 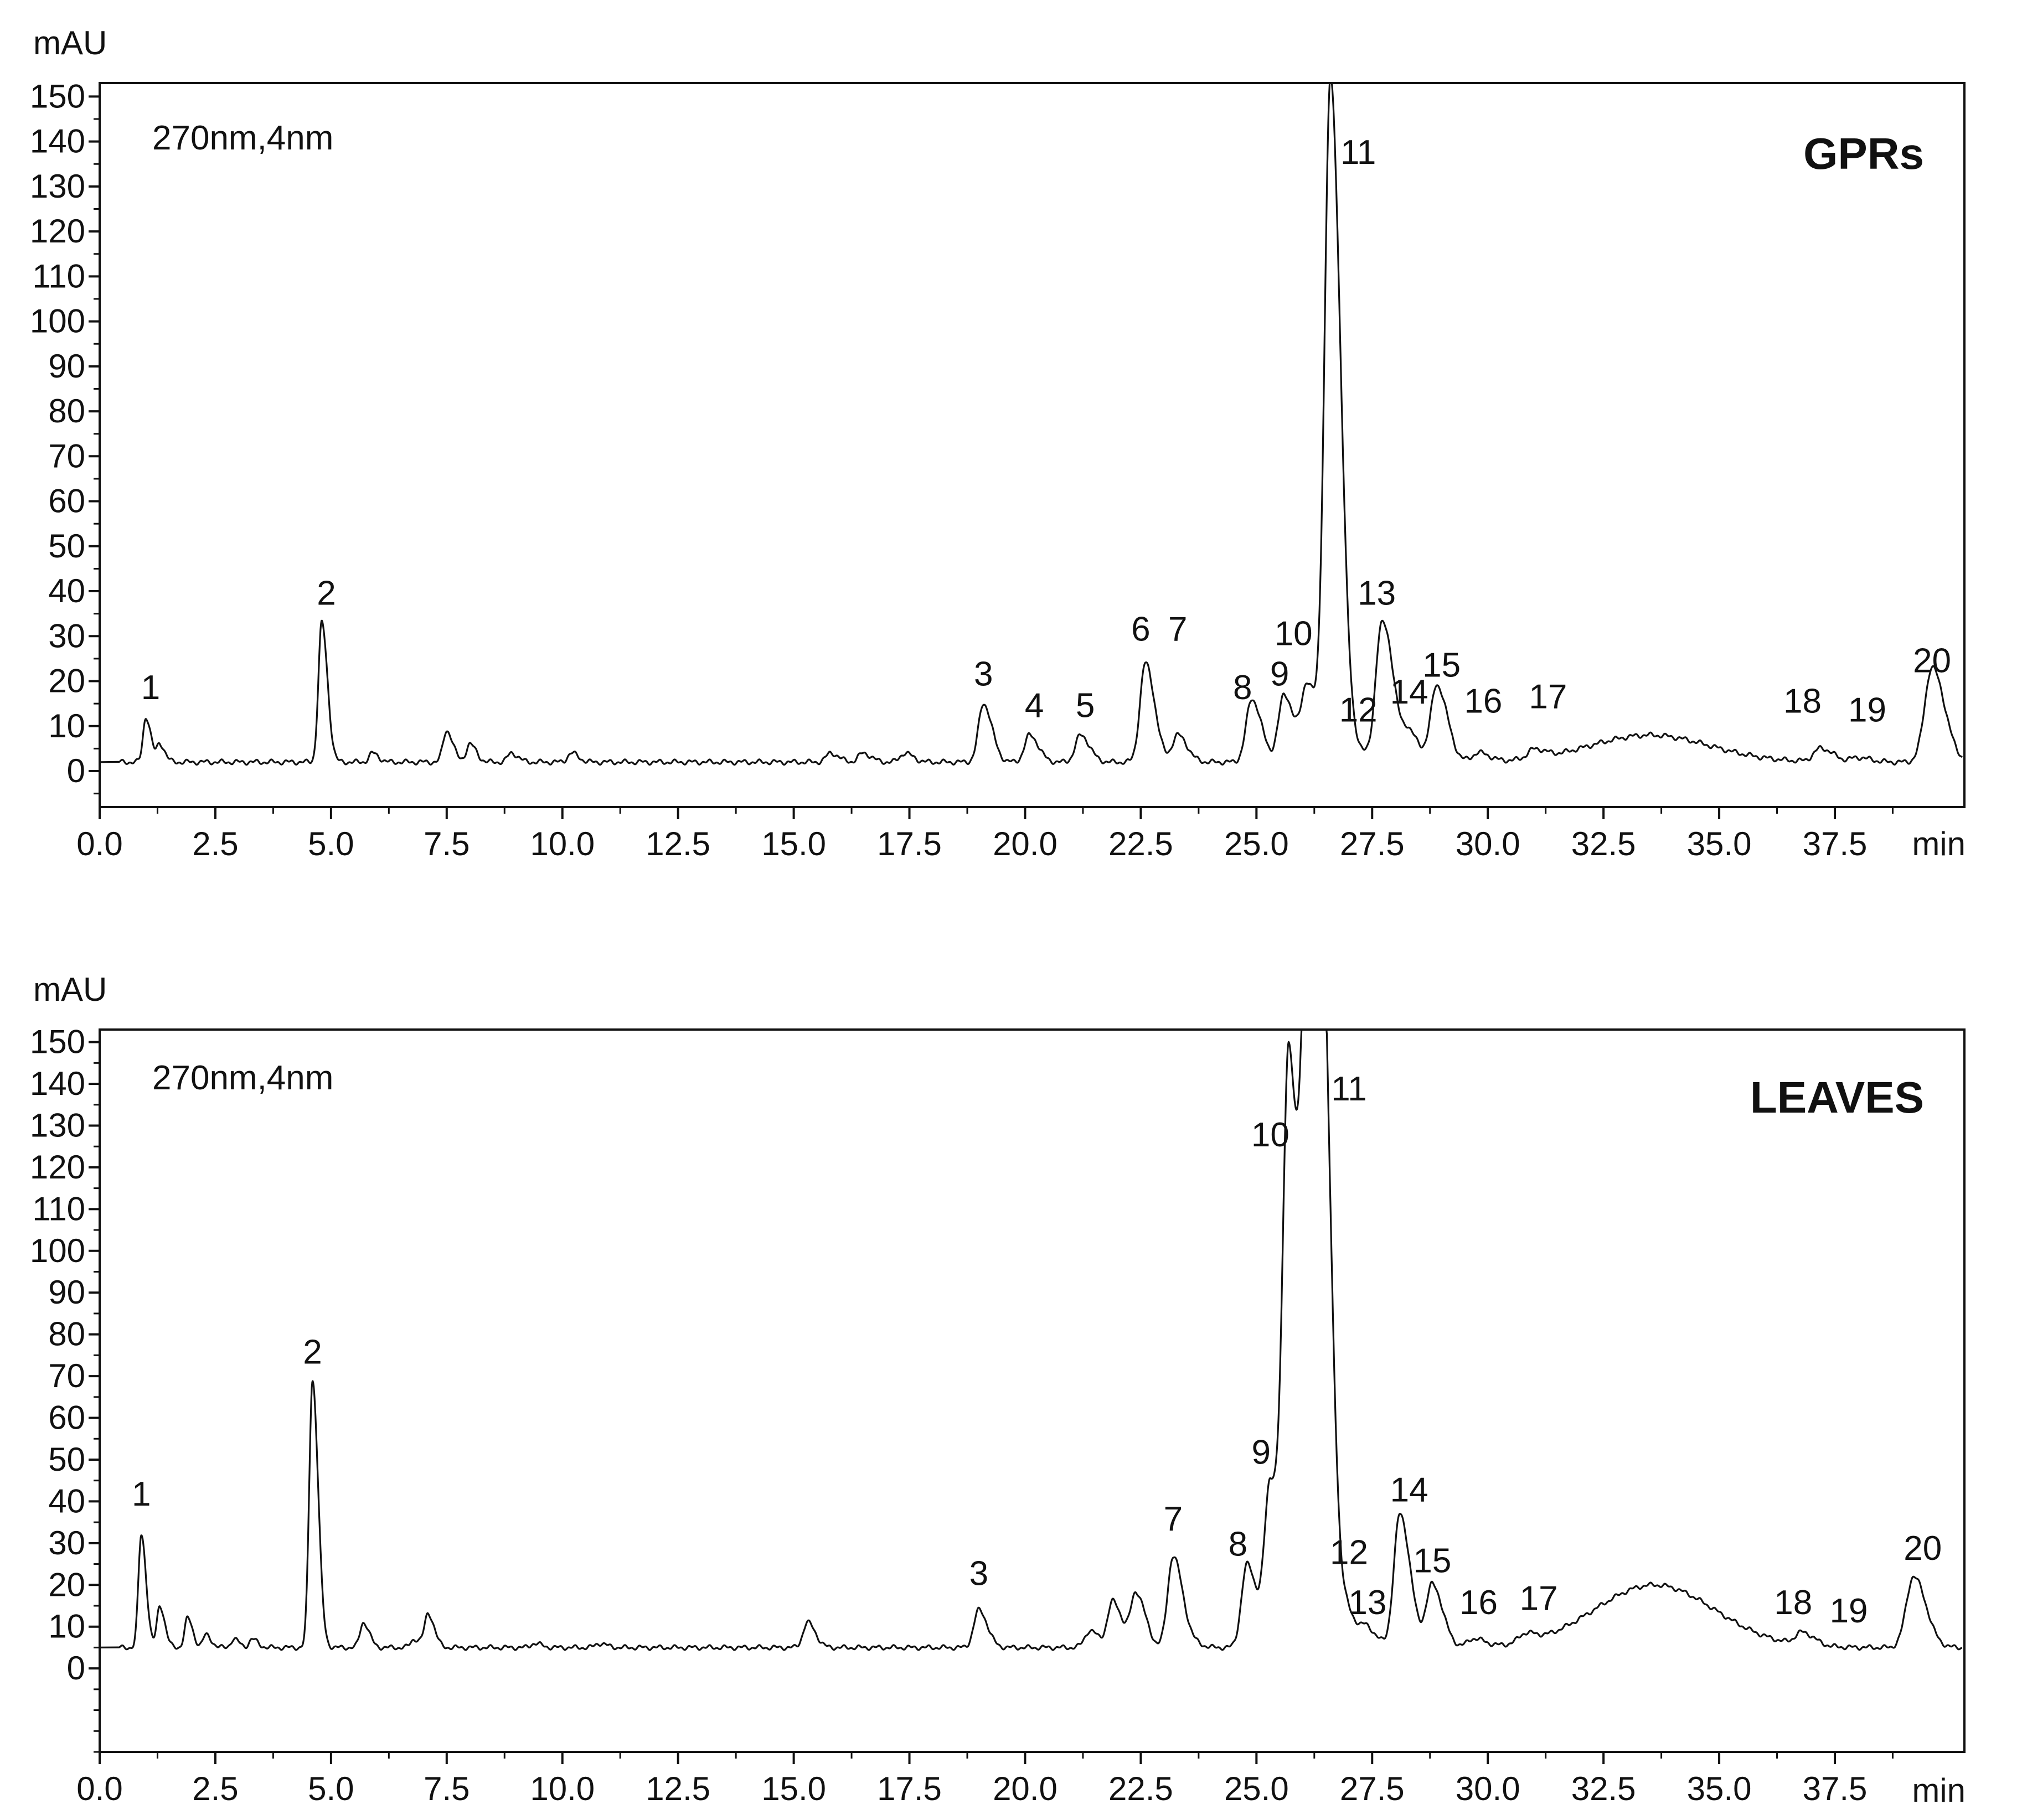 What do you see at coordinates (1835, 1789) in the screenshot?
I see `x-tick-label: 37.5` at bounding box center [1835, 1789].